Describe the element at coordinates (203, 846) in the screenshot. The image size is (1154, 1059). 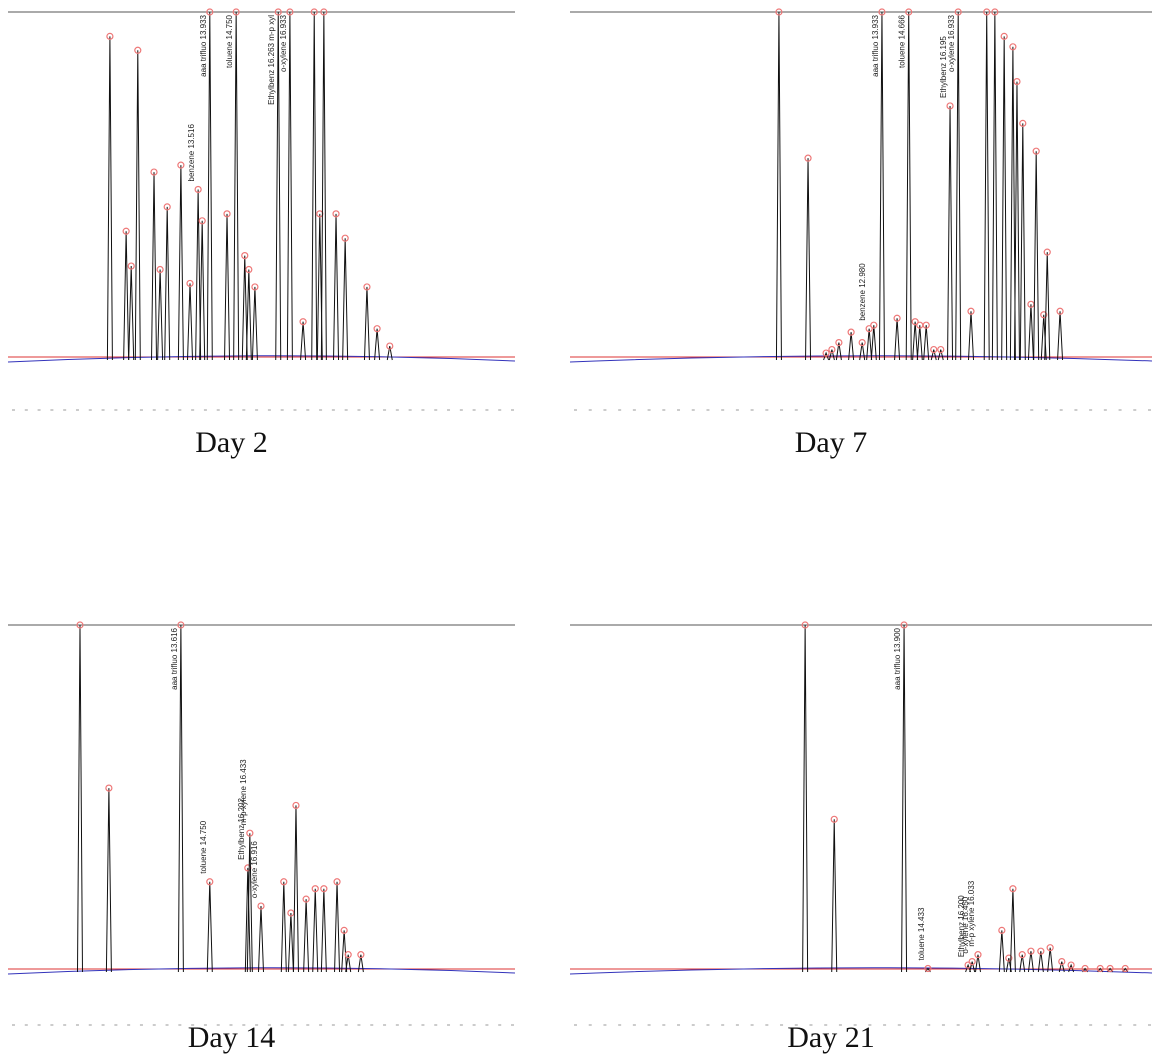
I see `peak-label: toluene 14.750` at that location.